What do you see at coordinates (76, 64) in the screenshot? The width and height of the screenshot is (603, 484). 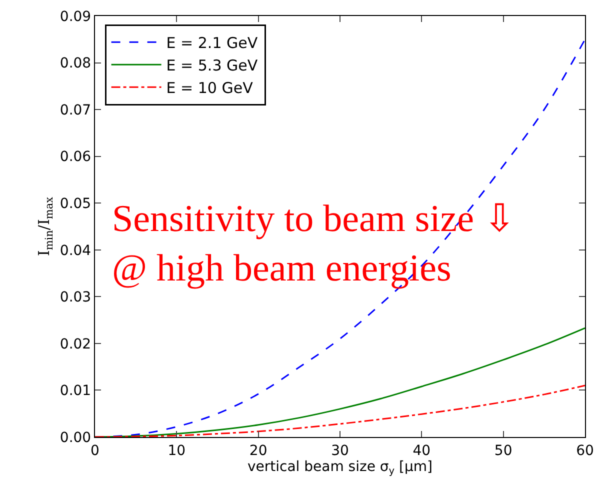 I see `y-tick-label: 0.08` at bounding box center [76, 64].